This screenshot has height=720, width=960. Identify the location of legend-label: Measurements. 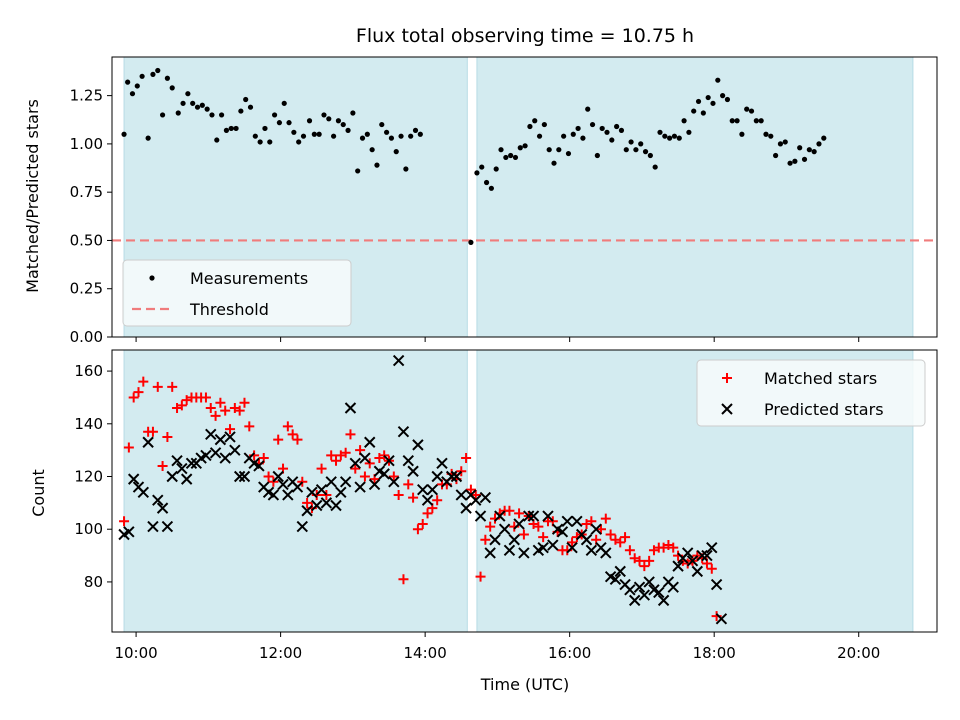
(249, 278).